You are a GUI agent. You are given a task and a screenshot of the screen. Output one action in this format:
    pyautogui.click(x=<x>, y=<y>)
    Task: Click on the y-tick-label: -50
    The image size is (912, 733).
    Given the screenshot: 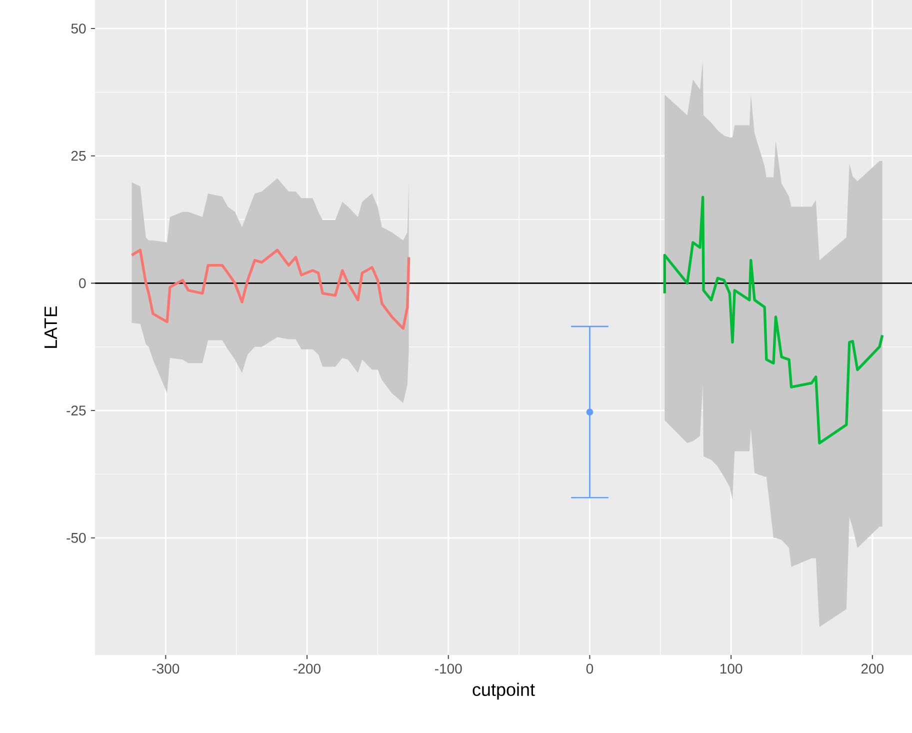 What is the action you would take?
    pyautogui.click(x=76, y=537)
    